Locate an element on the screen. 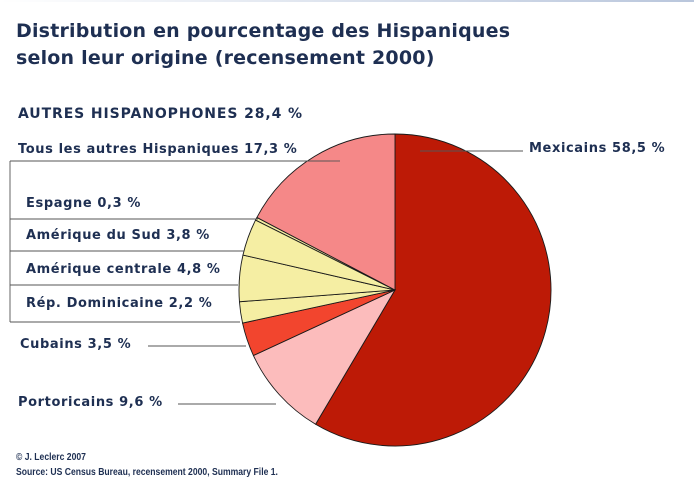  slice-label-cubains: Cubains 3,5 % is located at coordinates (76, 344).